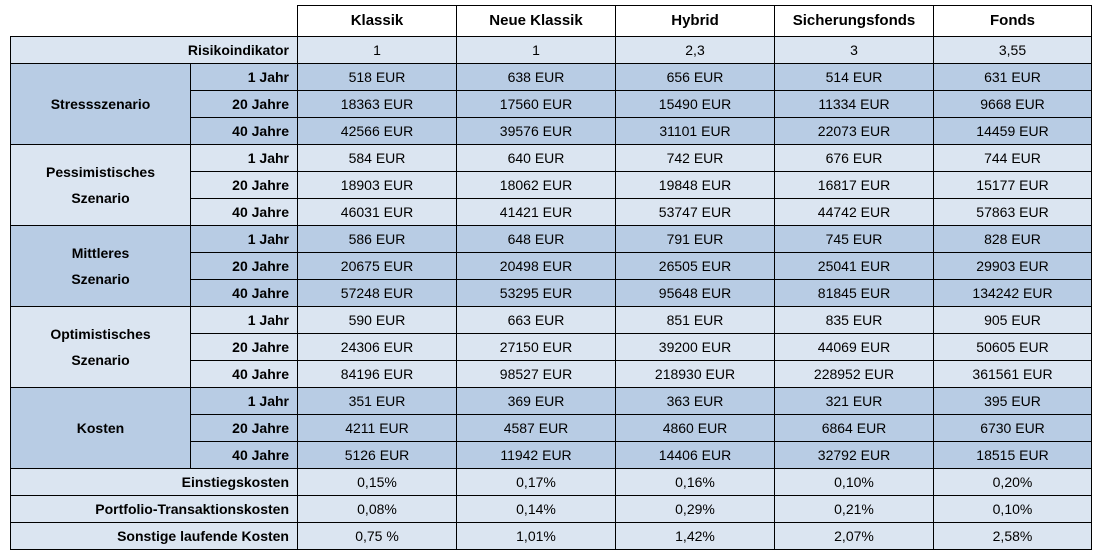 Image resolution: width=1100 pixels, height=560 pixels. Describe the element at coordinates (377, 428) in the screenshot. I see `table-cell: 4211 EUR` at that location.